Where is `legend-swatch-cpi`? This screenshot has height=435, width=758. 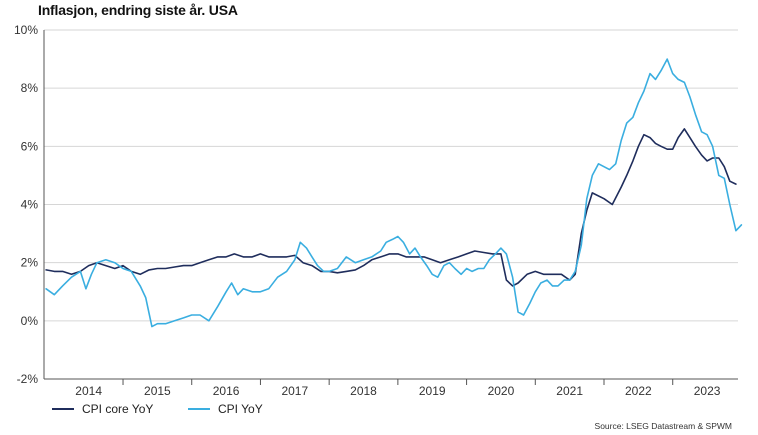
legend-swatch-cpi is located at coordinates (199, 409).